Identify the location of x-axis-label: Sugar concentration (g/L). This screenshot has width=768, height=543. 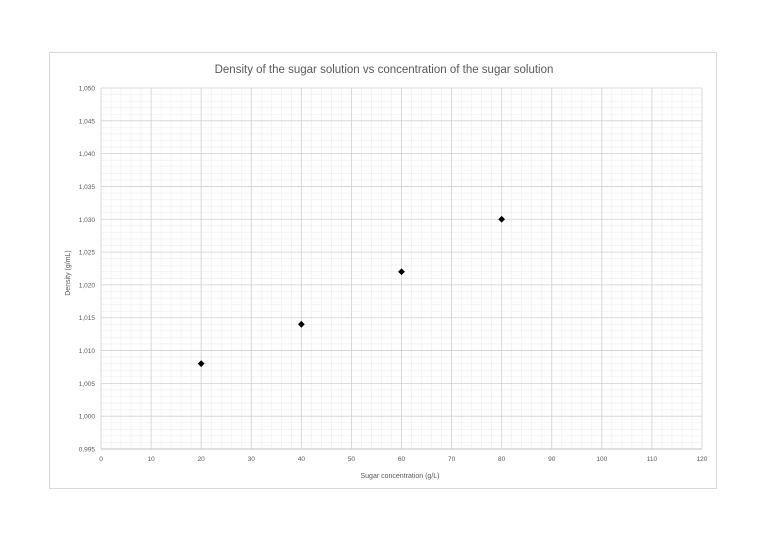
(400, 476).